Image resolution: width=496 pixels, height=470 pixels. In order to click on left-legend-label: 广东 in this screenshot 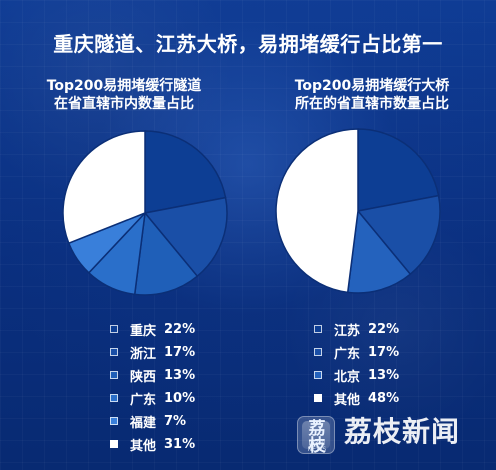, I will do `click(143, 400)`.